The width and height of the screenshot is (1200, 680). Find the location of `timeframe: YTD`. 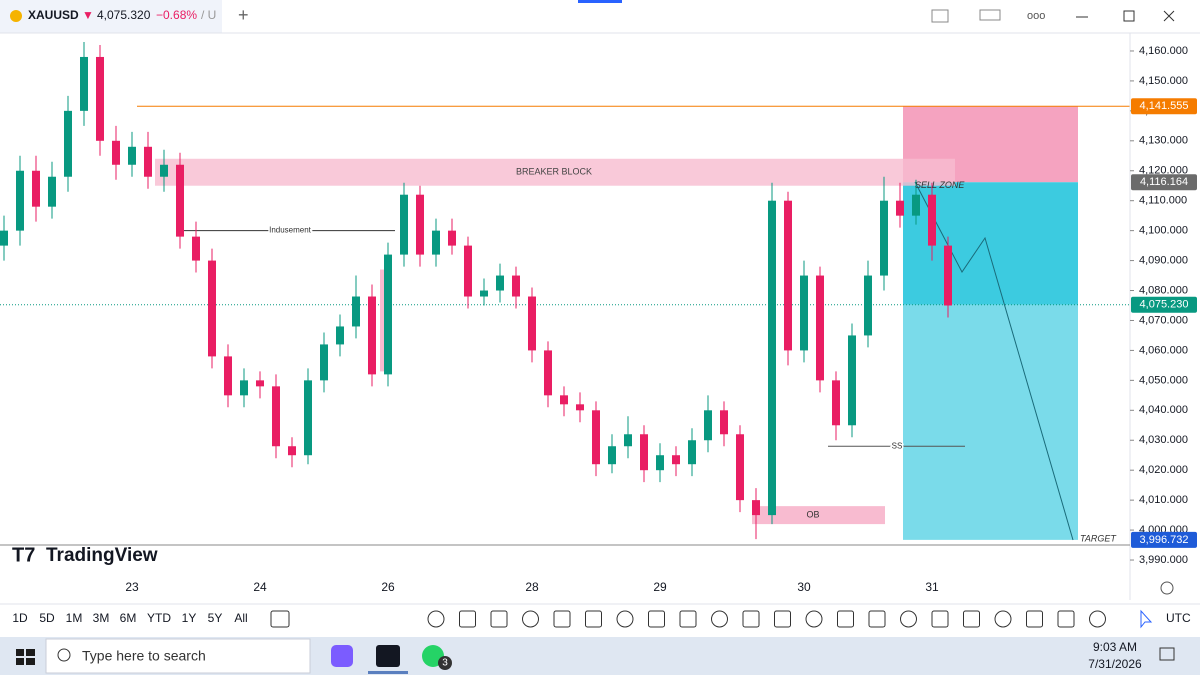

timeframe: YTD is located at coordinates (159, 618).